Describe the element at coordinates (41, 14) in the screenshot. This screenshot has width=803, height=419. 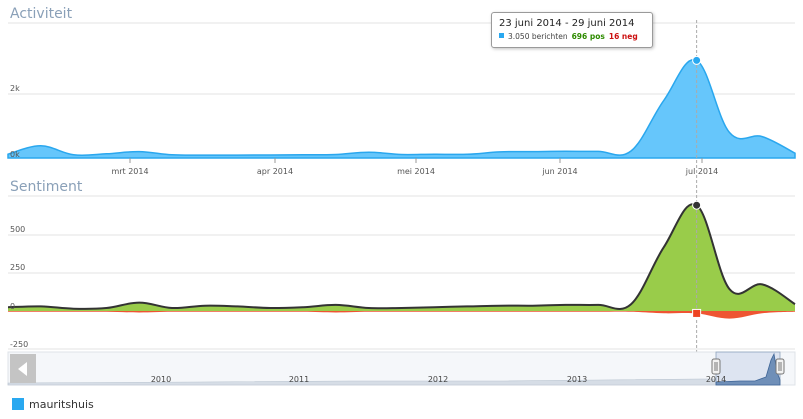
I see `activity-chart-title: Activiteit` at that location.